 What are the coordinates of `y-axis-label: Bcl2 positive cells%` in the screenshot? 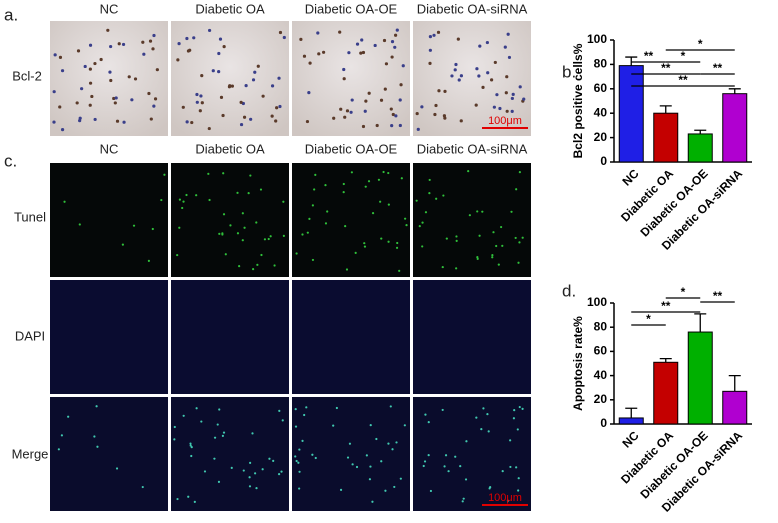 It's located at (578, 100).